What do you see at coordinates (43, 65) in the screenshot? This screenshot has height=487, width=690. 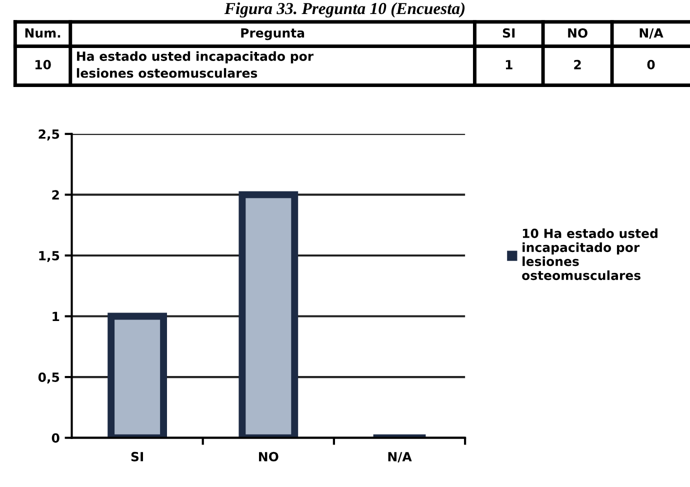 I see `text: 10` at bounding box center [43, 65].